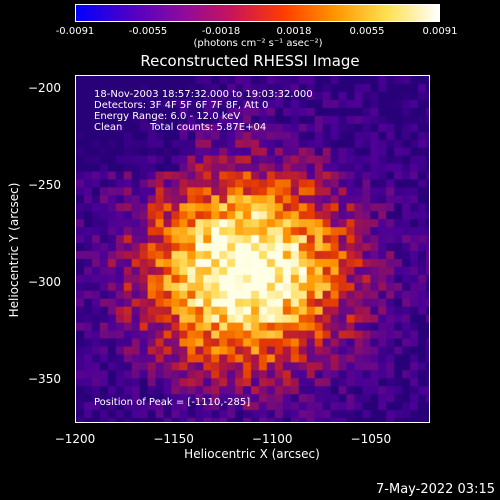  Describe the element at coordinates (14, 250) in the screenshot. I see `y-axis-label: Heliocentric Y (arcsec)` at that location.